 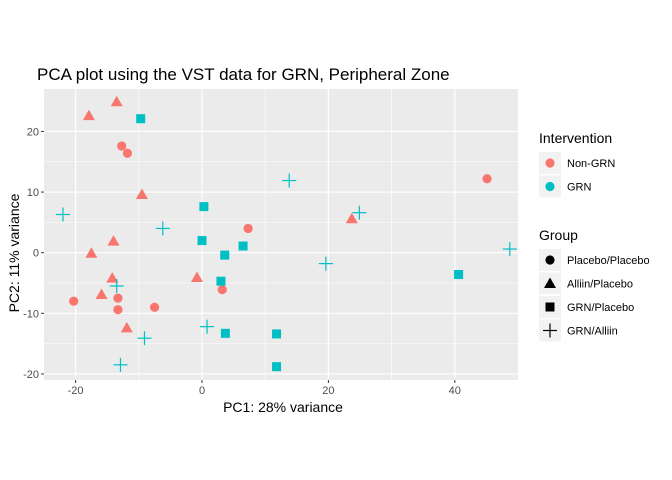 I want to click on legend-label: Alliin/Placebo, so click(x=600, y=285).